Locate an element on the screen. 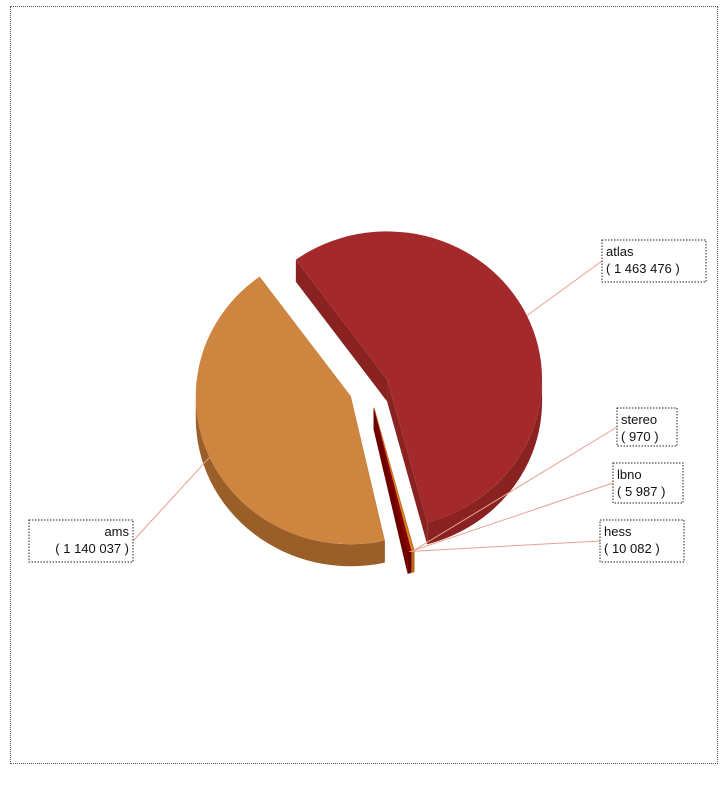 This screenshot has height=793, width=720. label-value-hess: ( 10 082 ) is located at coordinates (632, 548).